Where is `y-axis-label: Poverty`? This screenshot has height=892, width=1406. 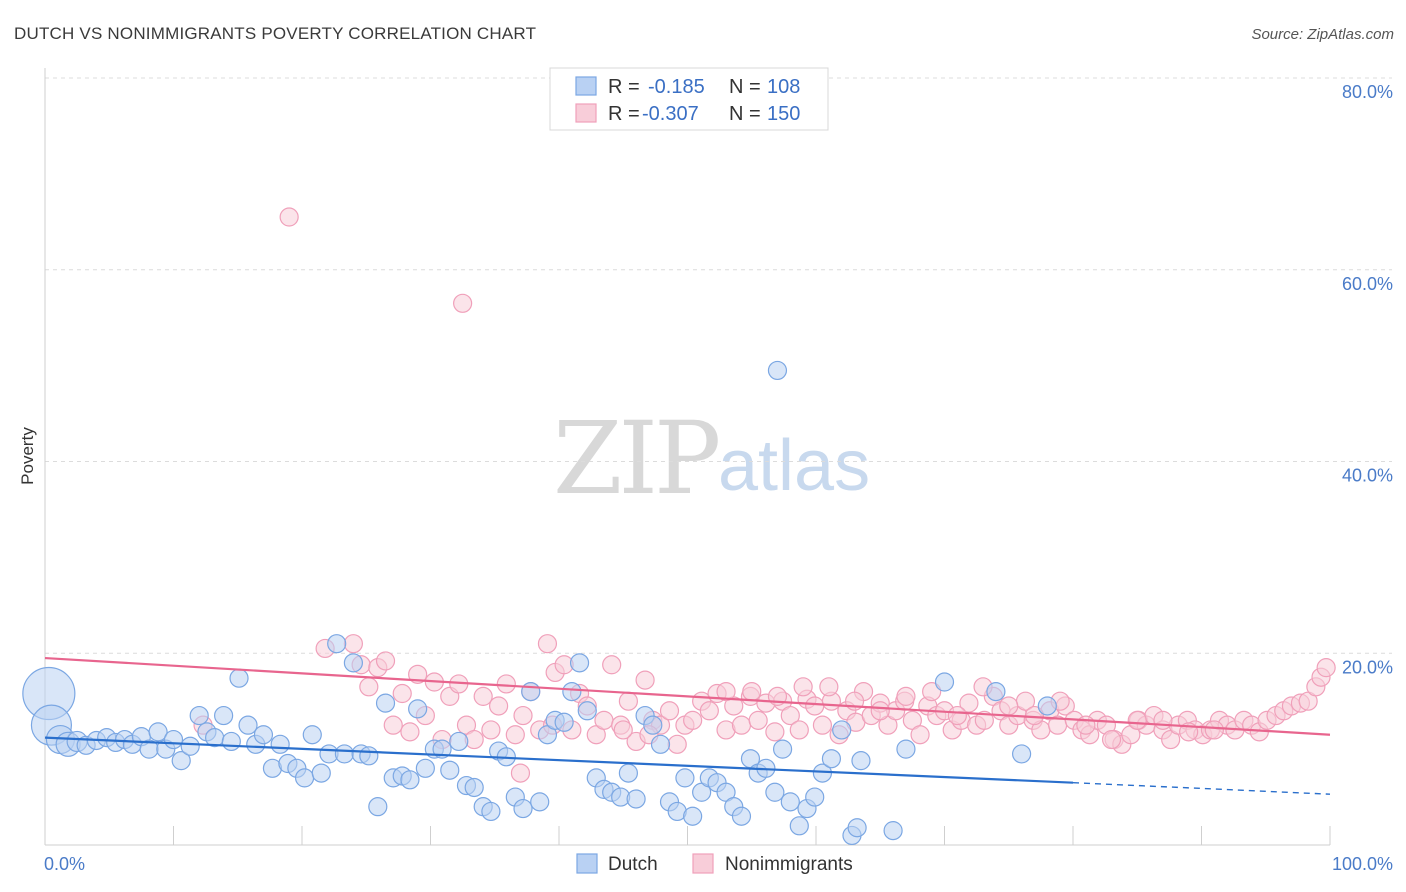
y-axis-label: Poverty is located at coordinates (27, 456).